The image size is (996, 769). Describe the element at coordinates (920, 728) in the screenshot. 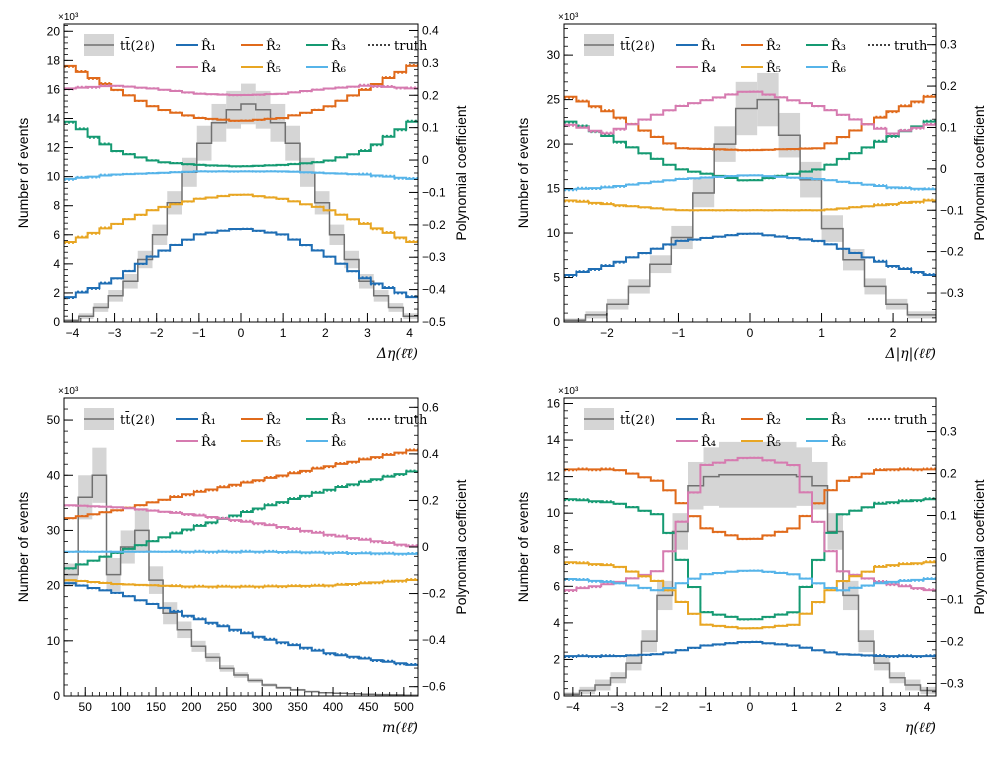

I see `x-axis-label: η(ℓℓ̄)` at that location.